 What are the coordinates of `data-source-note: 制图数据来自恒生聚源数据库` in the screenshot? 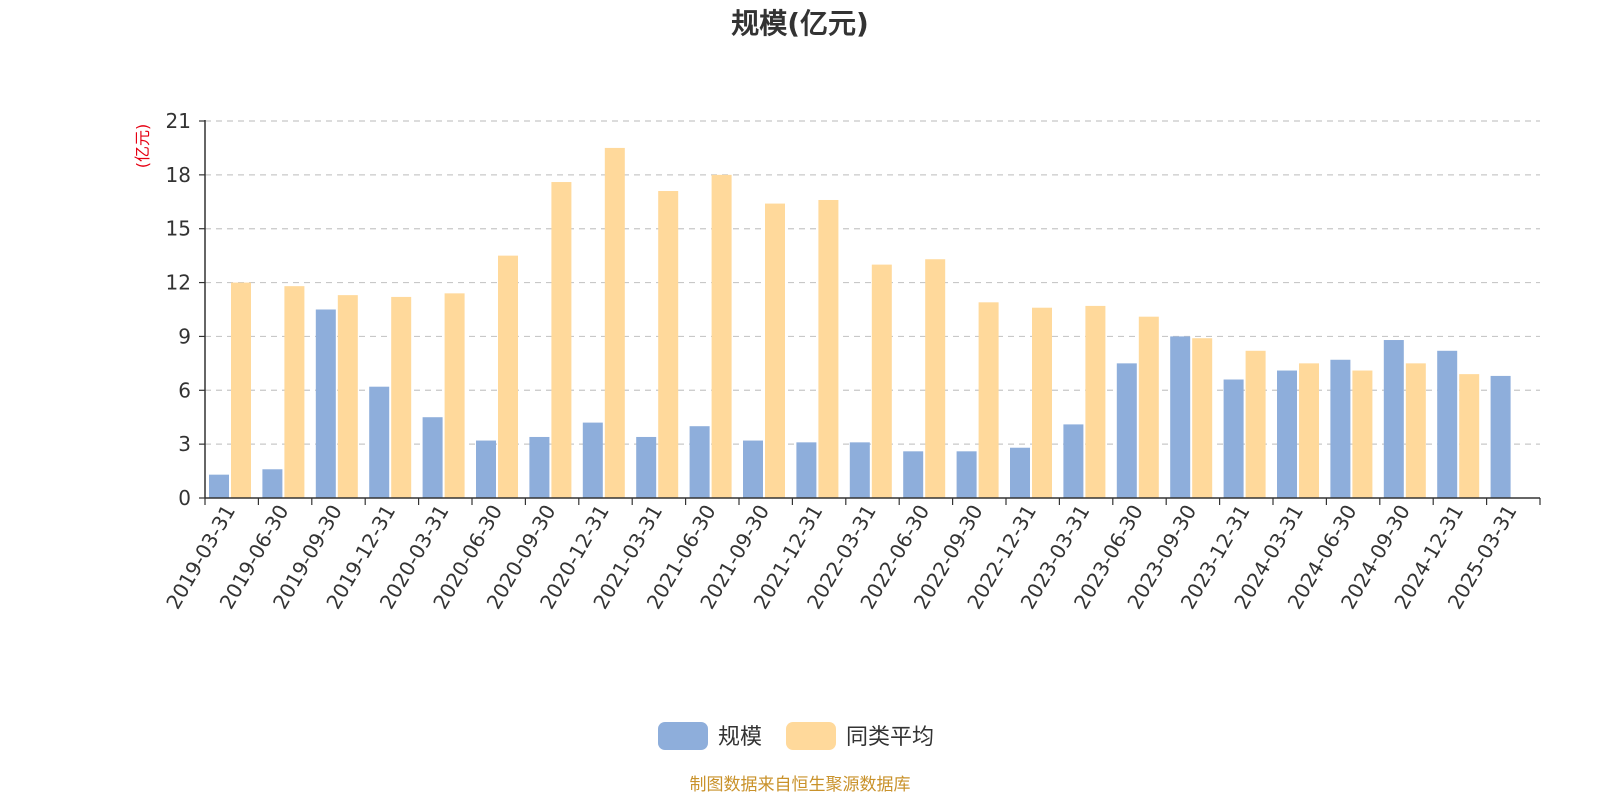 It's located at (800, 785).